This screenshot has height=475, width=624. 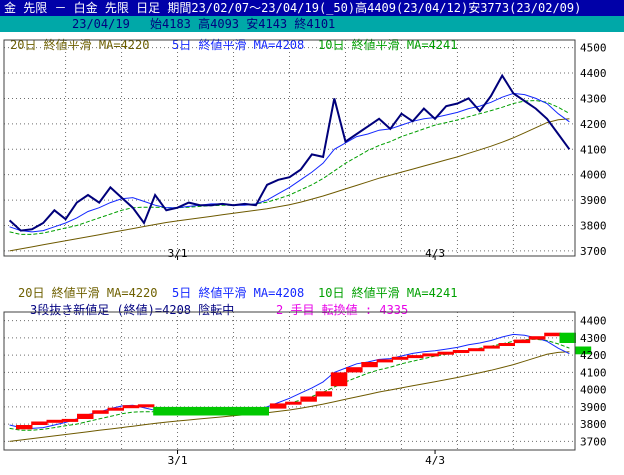 I want to click on legend-ma5-bottom: 5日 終値平滑 MA=4208, so click(x=238, y=292).